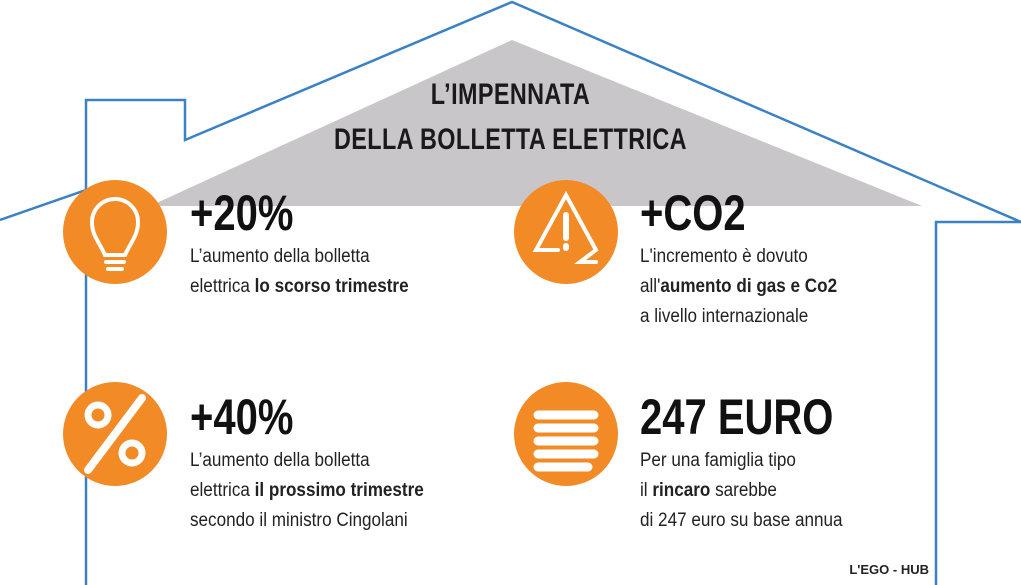  I want to click on description-line: Per una famiglia tipo, so click(741, 461).